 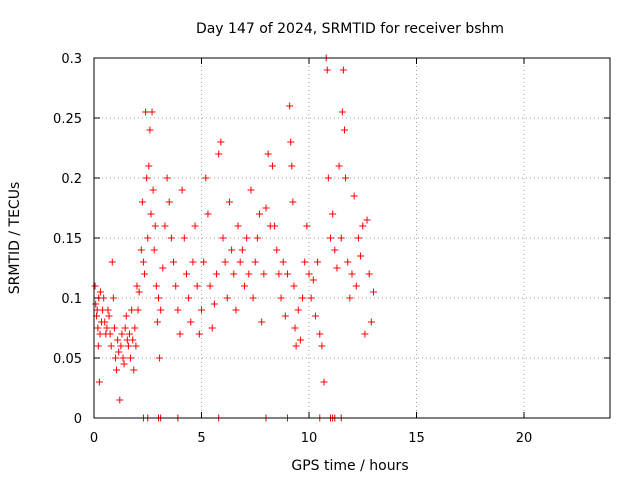 I want to click on y-tick-label: 0.3, so click(x=71, y=59).